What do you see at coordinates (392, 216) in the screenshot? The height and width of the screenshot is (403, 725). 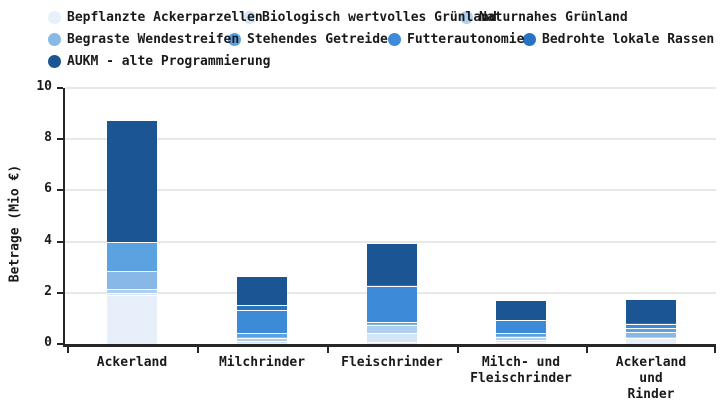 I see `bar-fleischrinder` at bounding box center [392, 216].